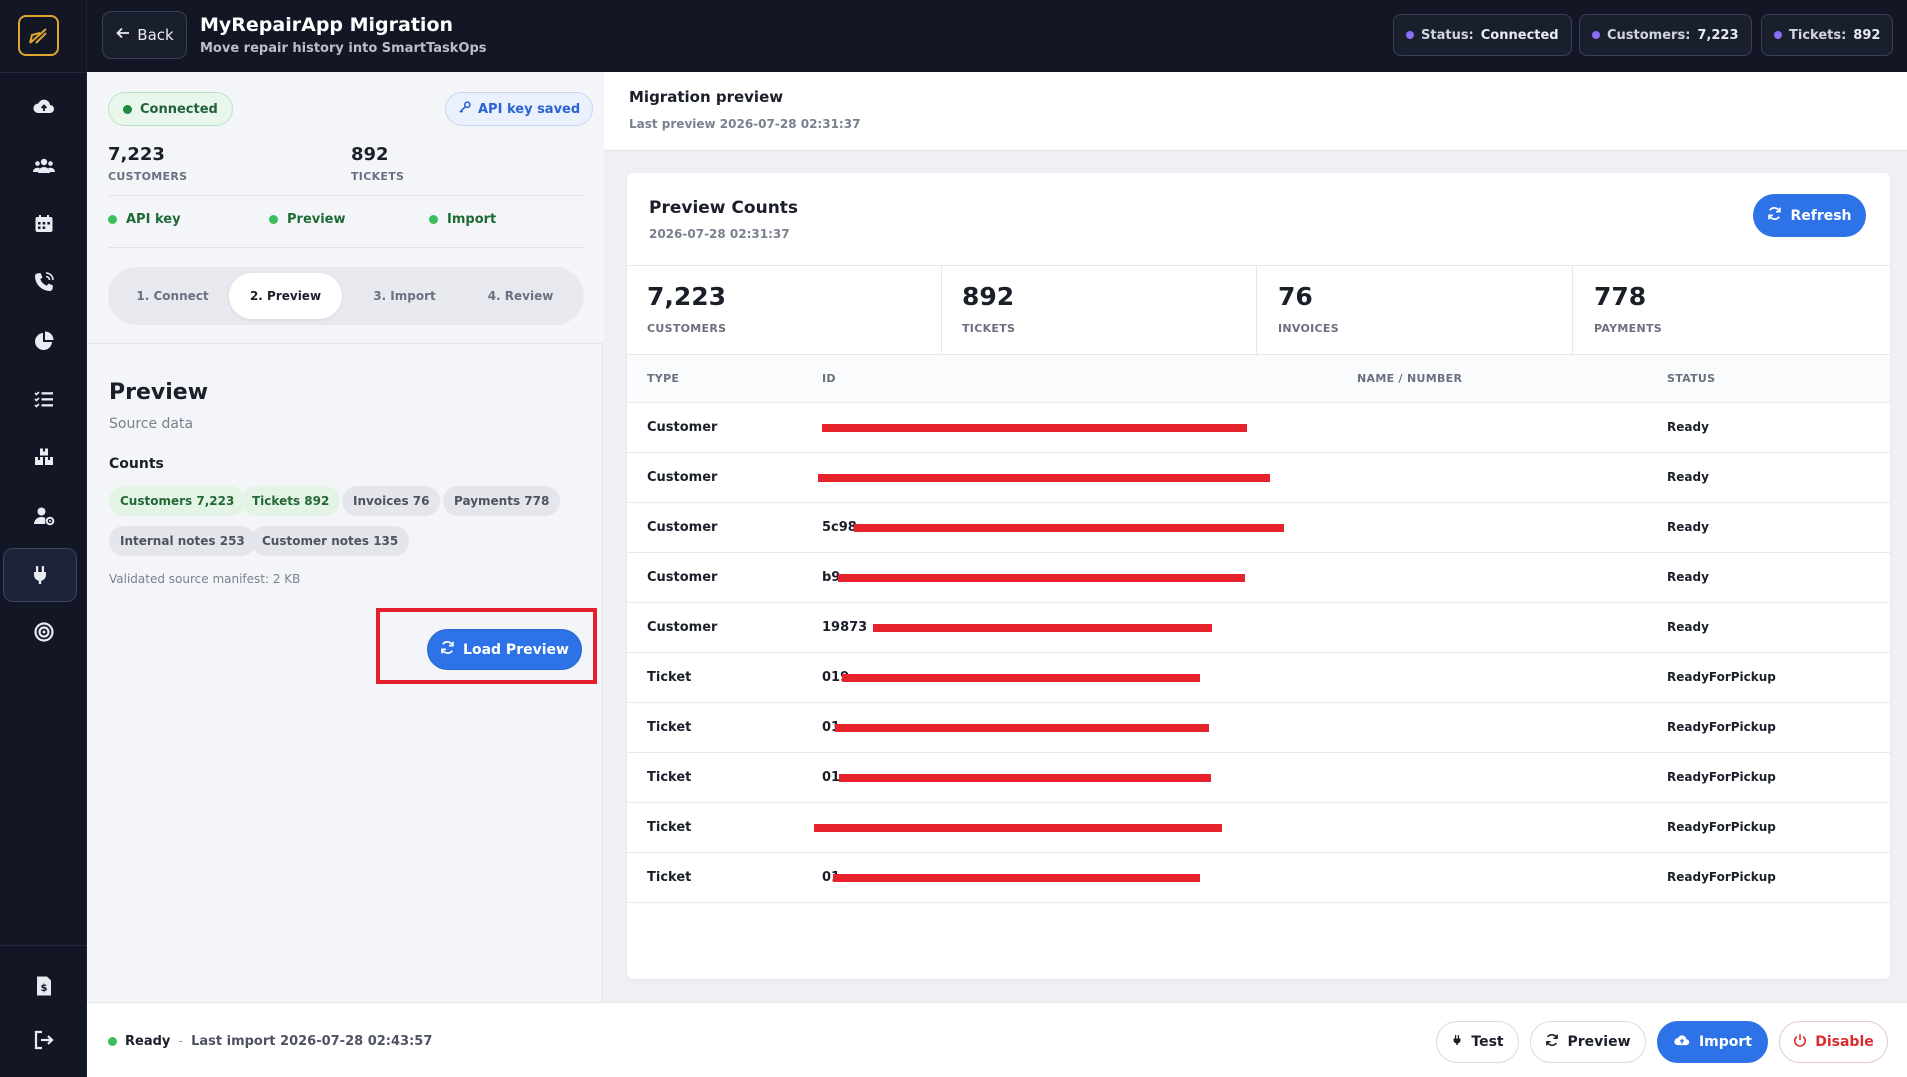 The height and width of the screenshot is (1077, 1907). Describe the element at coordinates (1258, 678) in the screenshot. I see `table-row: Ticket 019 ReadyForPickup` at that location.